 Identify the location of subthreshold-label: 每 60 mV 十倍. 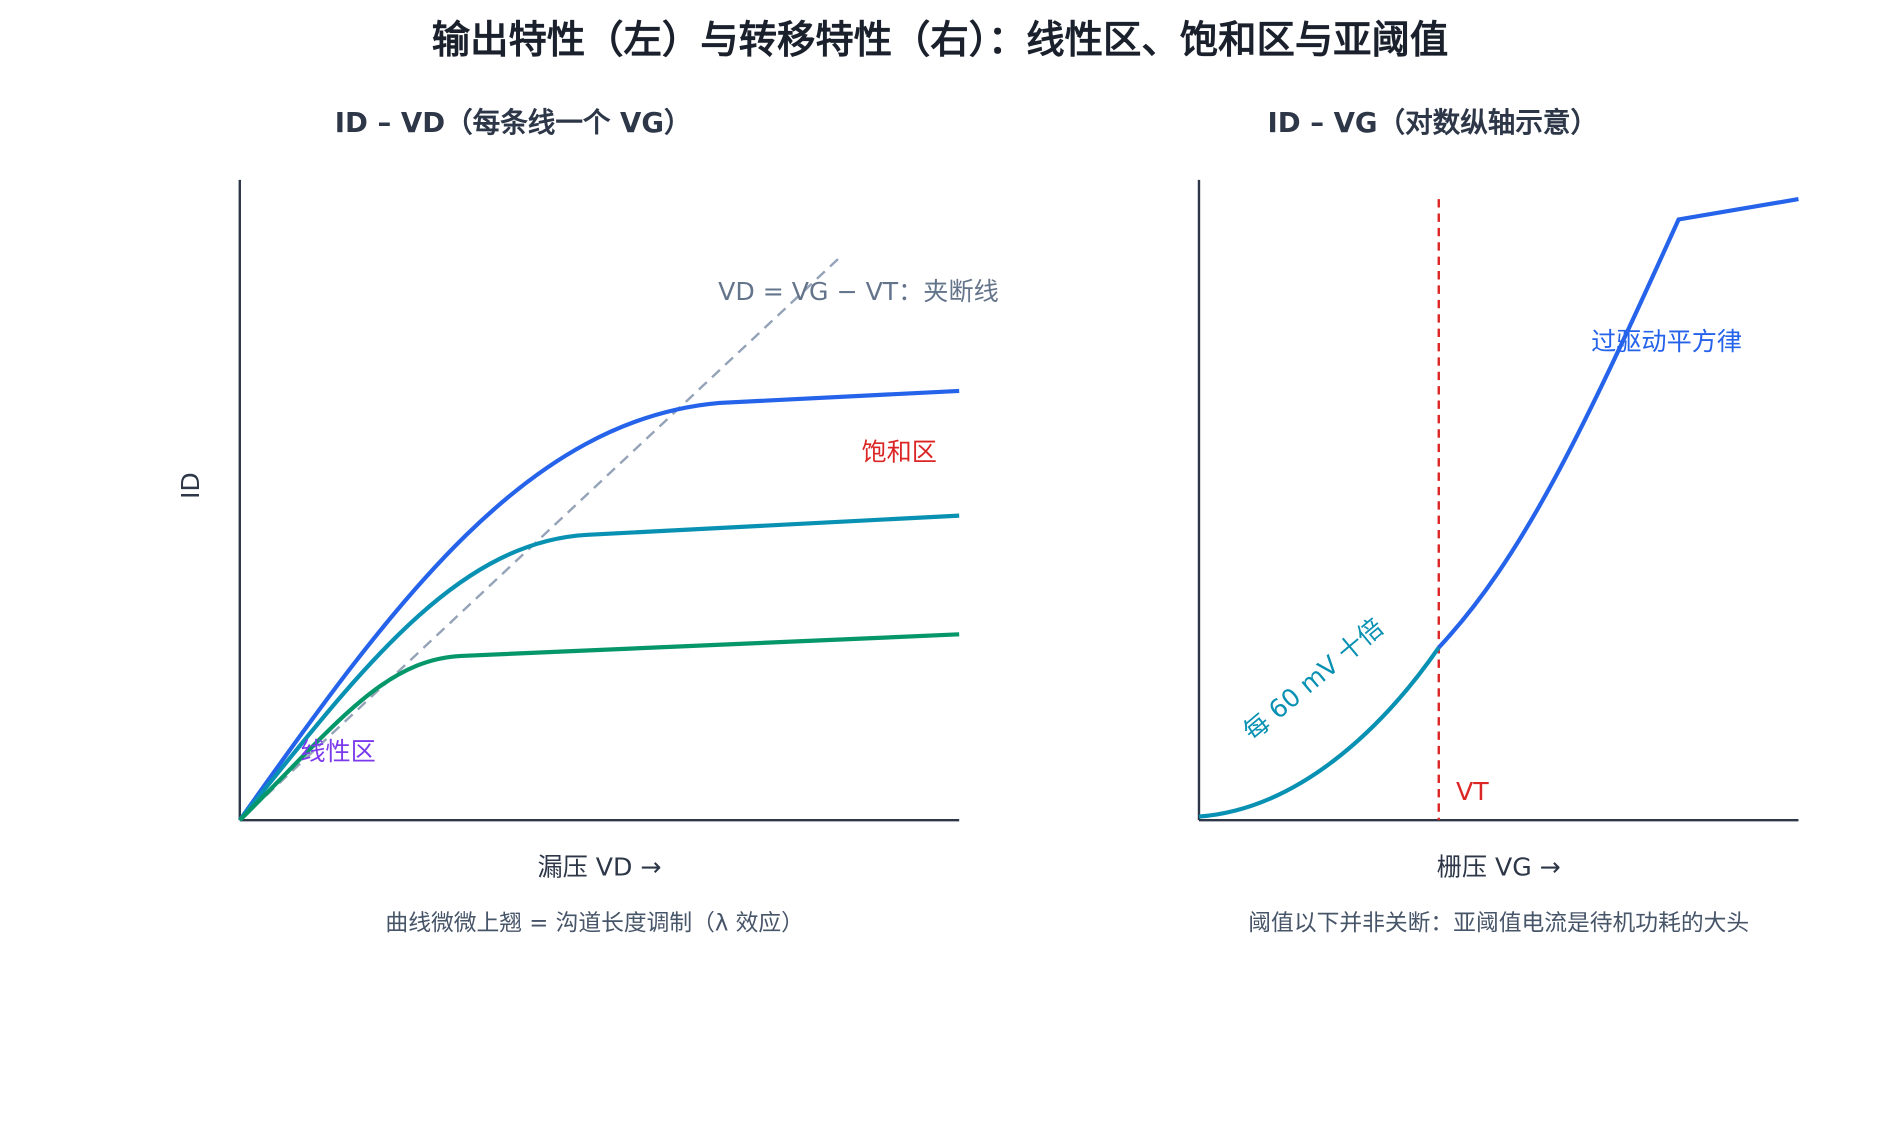
(1313, 680).